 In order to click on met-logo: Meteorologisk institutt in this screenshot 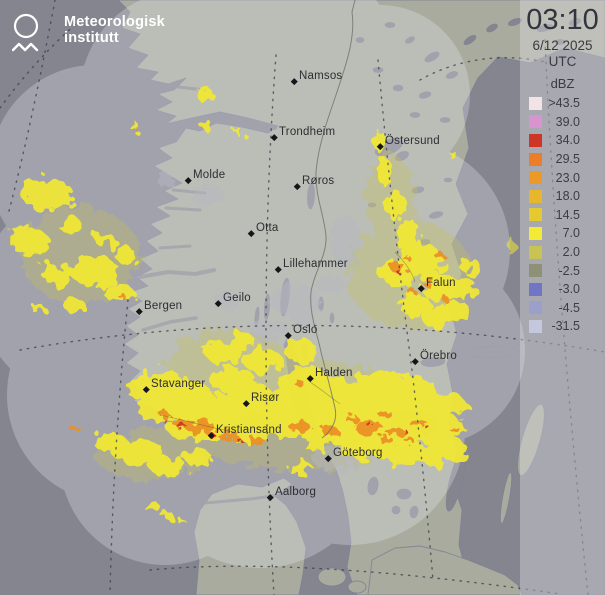, I will do `click(88, 33)`.